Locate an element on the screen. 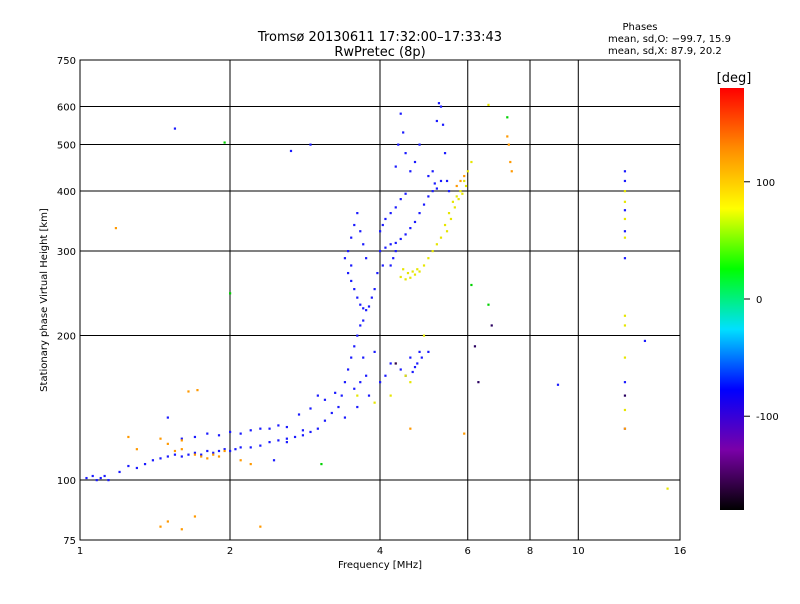 The height and width of the screenshot is (604, 800). x-tick-label: 1 is located at coordinates (80, 551).